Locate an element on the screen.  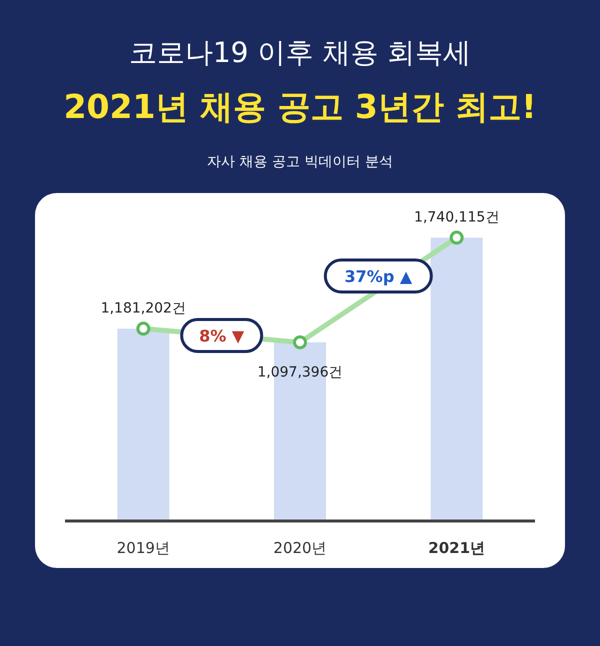
chart-title: 코로나19 이후 채용 회복세 is located at coordinates (300, 52).